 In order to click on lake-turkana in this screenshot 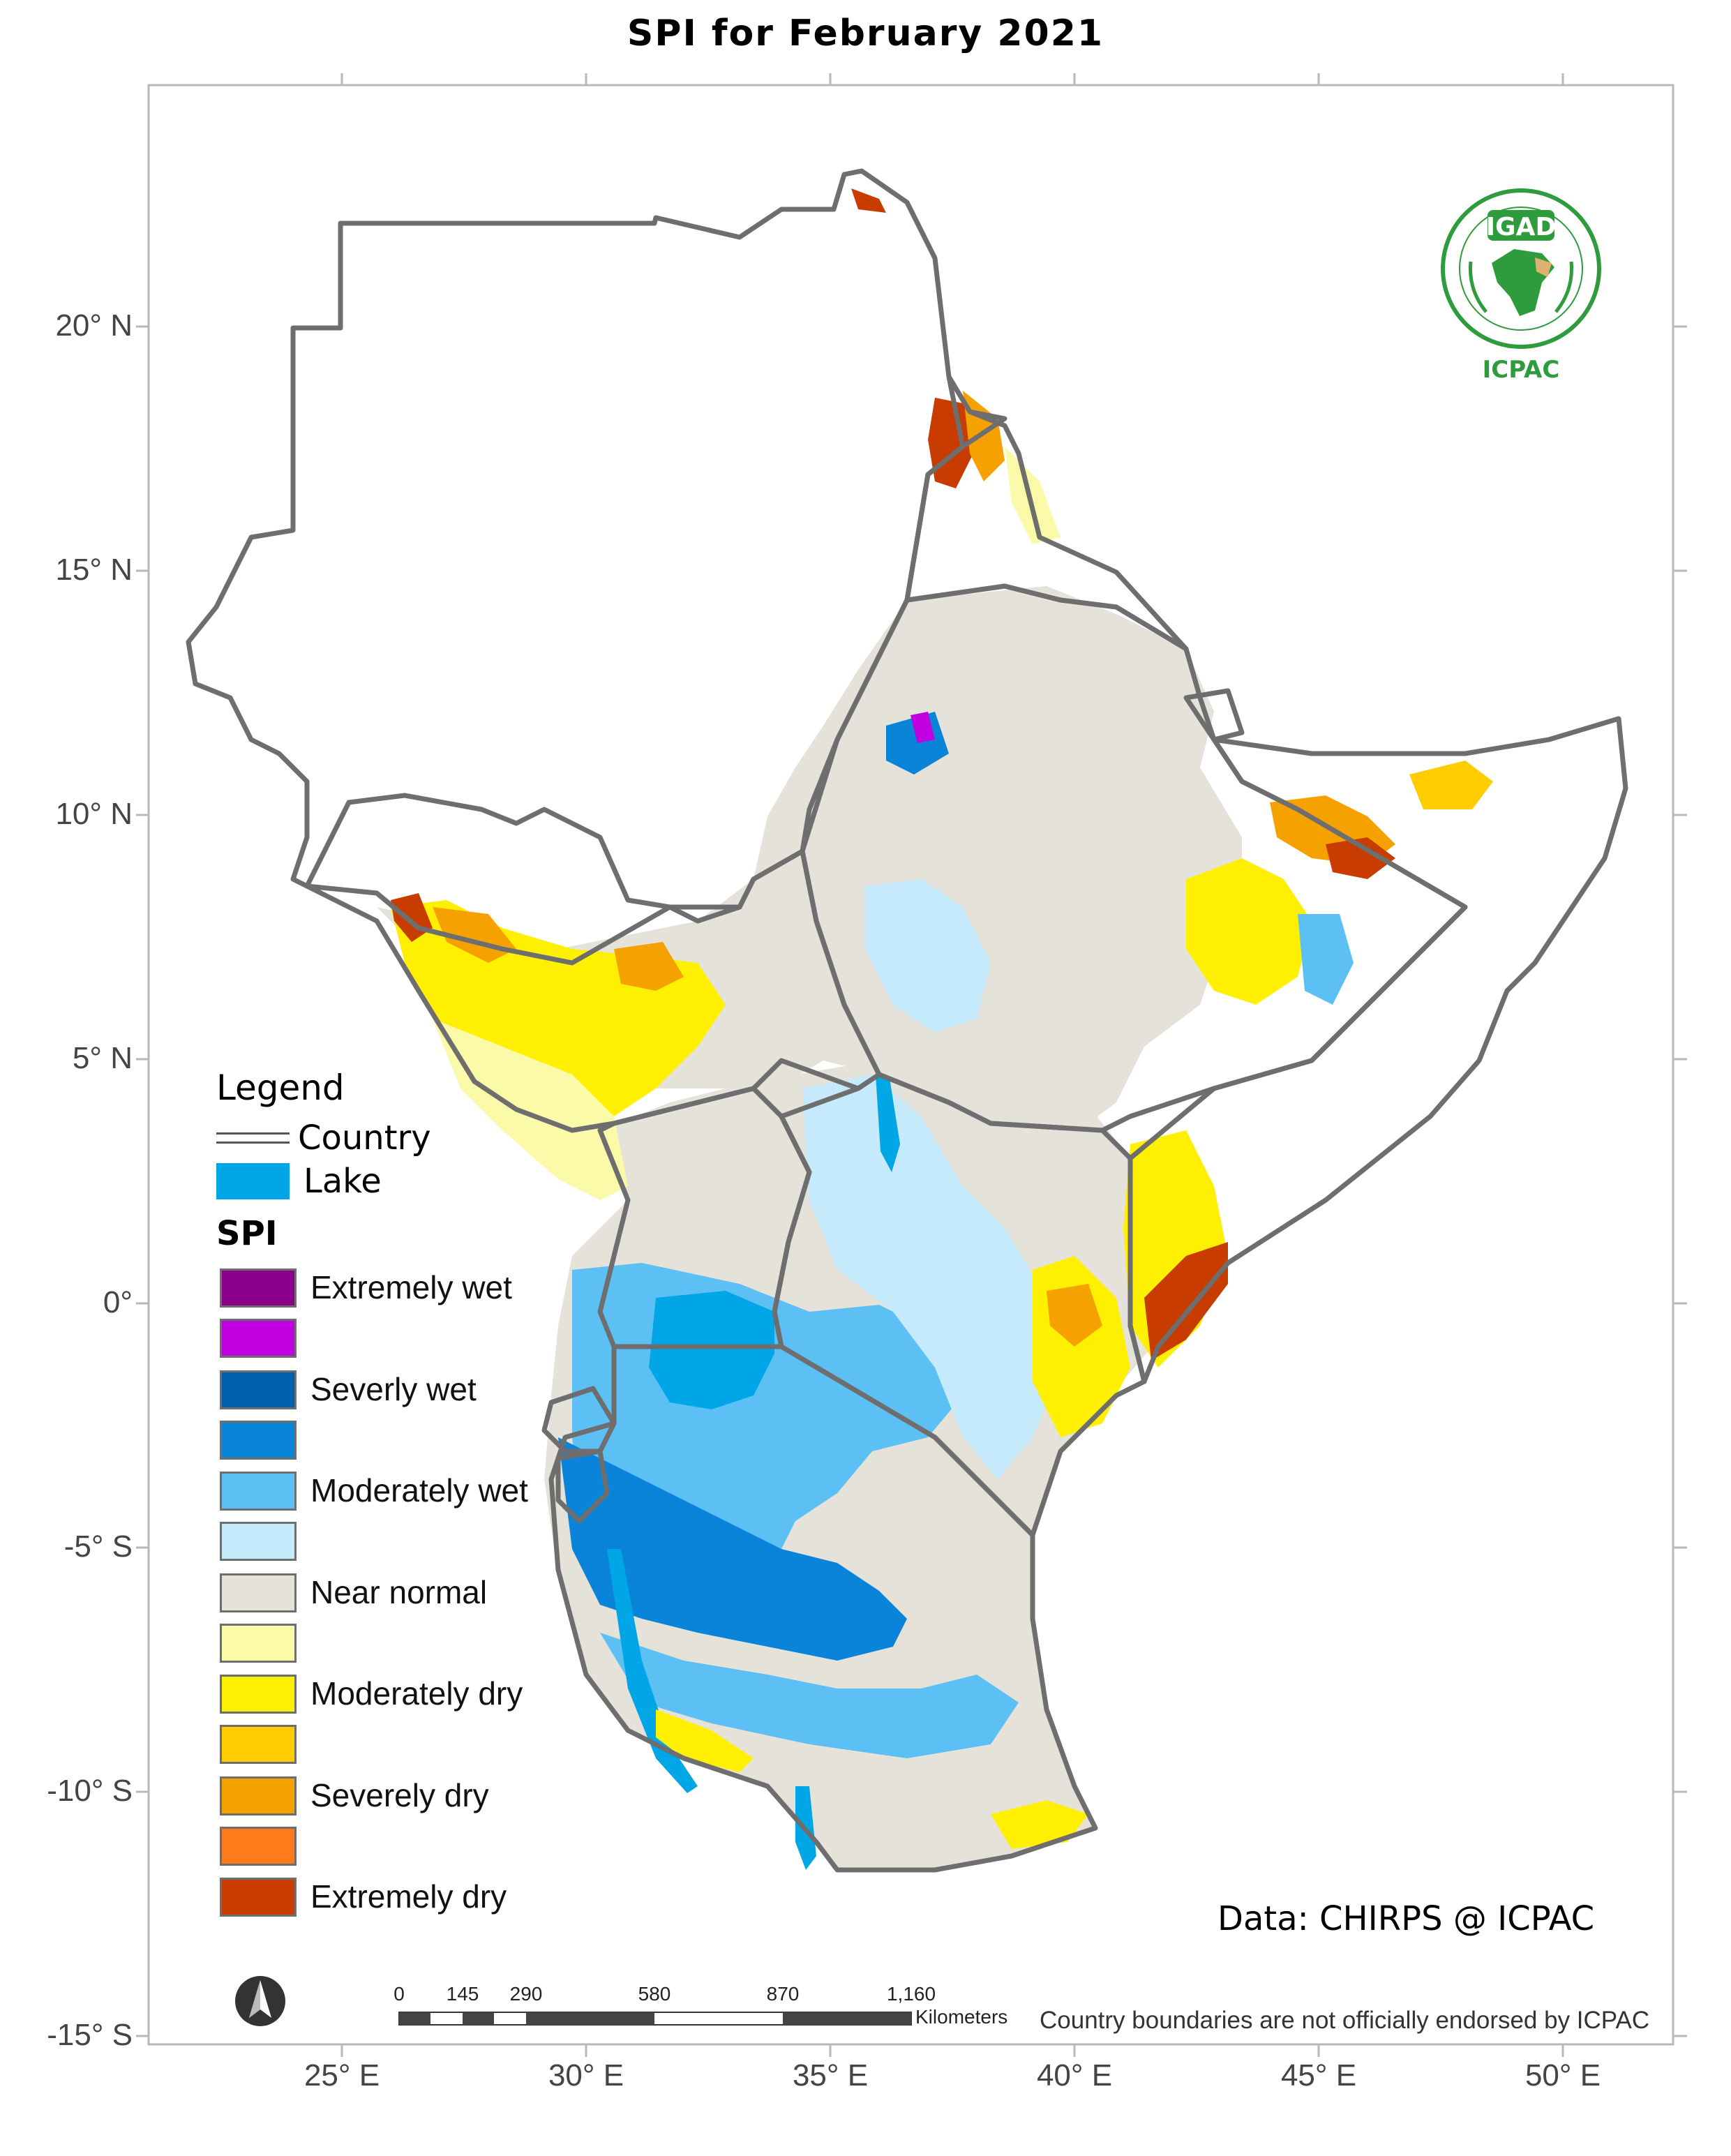, I will do `click(888, 1123)`.